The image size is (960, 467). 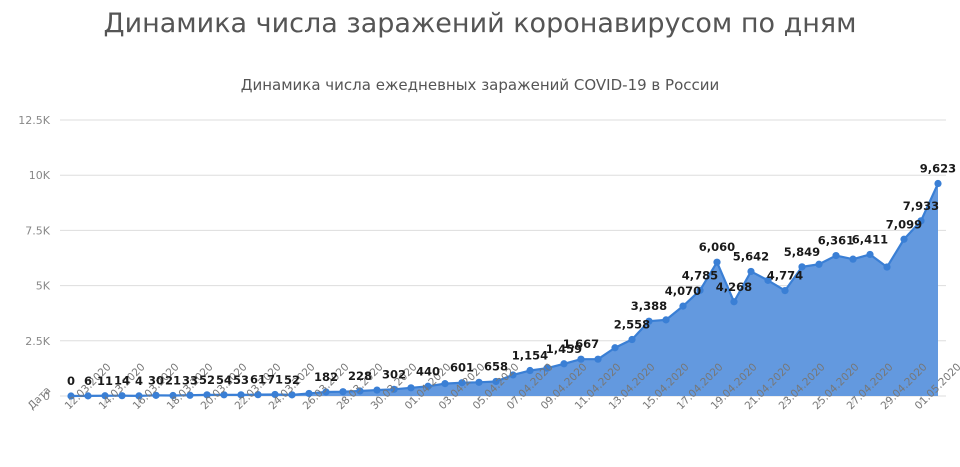 What do you see at coordinates (632, 325) in the screenshot?
I see `data-point-value-label: 2,558` at bounding box center [632, 325].